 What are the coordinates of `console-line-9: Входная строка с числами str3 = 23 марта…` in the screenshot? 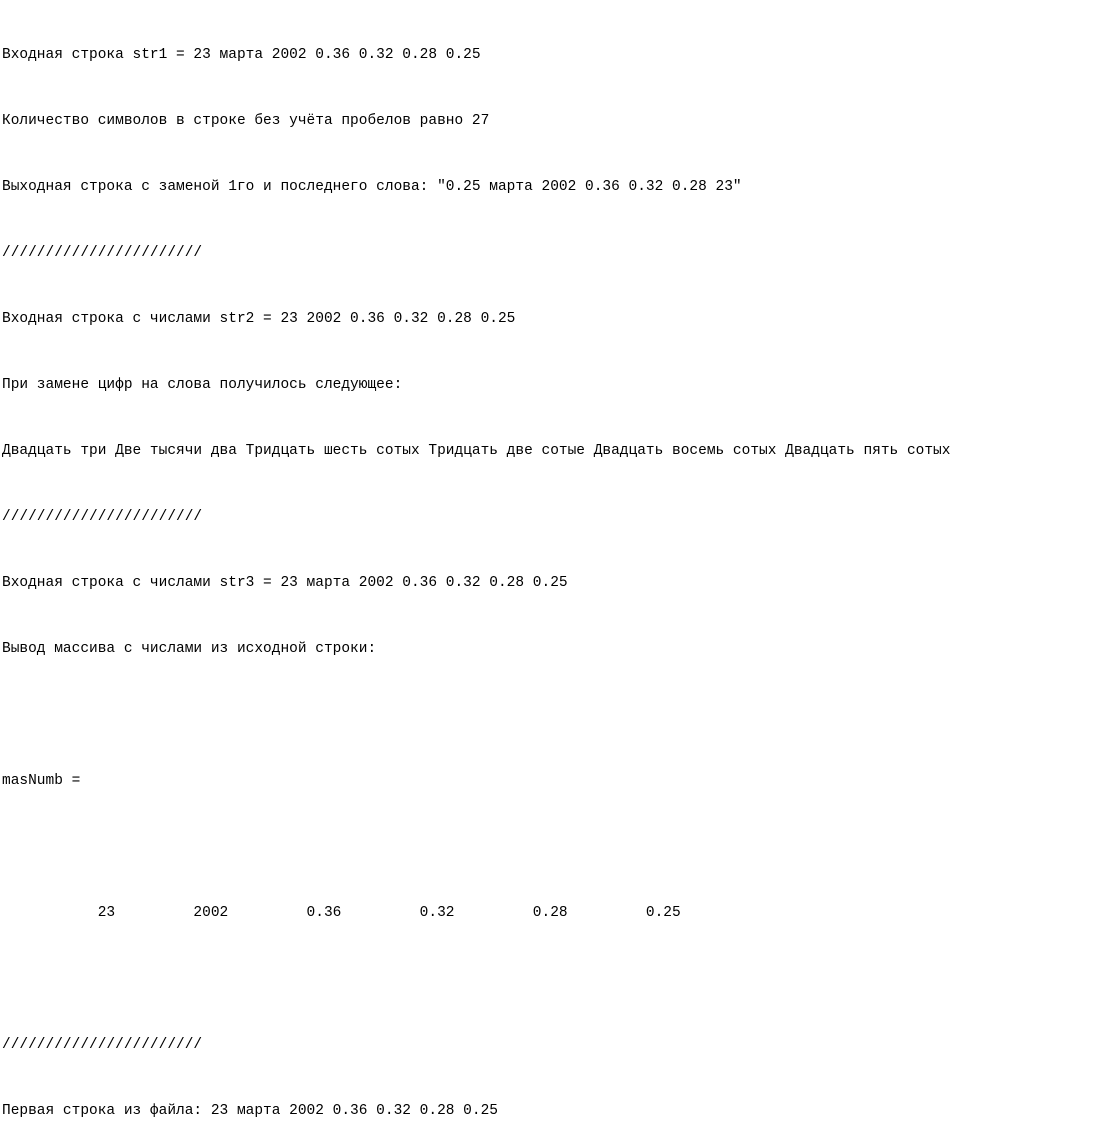 It's located at (285, 583).